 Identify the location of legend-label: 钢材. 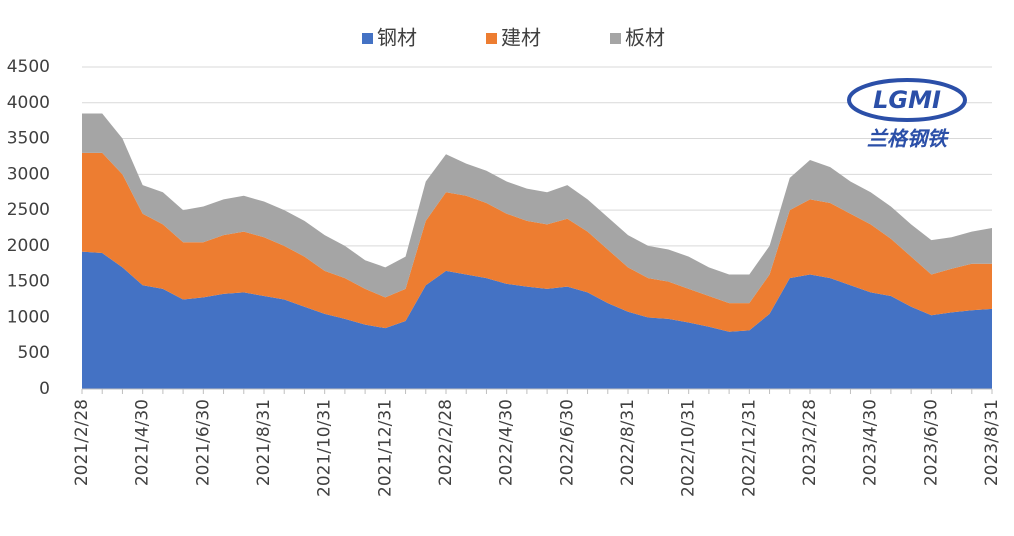
(397, 38).